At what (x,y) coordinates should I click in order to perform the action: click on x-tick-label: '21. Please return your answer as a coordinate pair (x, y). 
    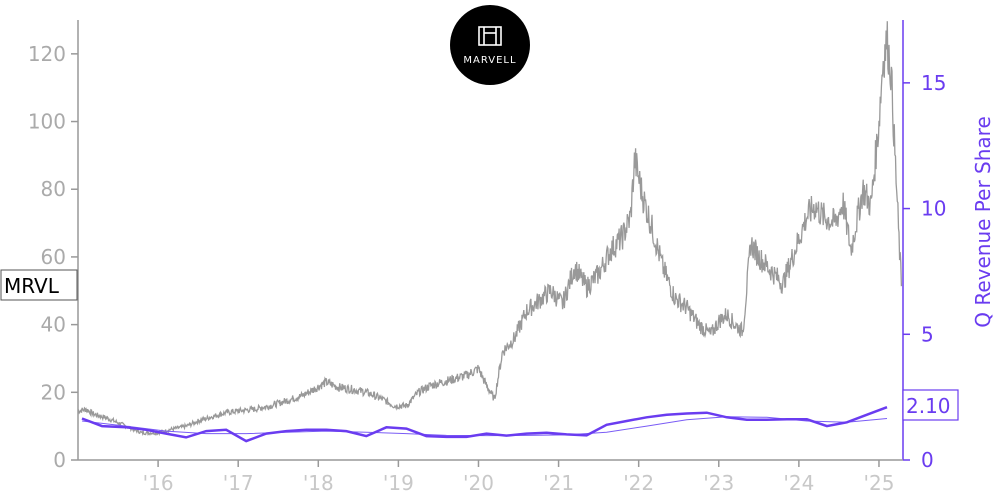
    Looking at the image, I should click on (558, 483).